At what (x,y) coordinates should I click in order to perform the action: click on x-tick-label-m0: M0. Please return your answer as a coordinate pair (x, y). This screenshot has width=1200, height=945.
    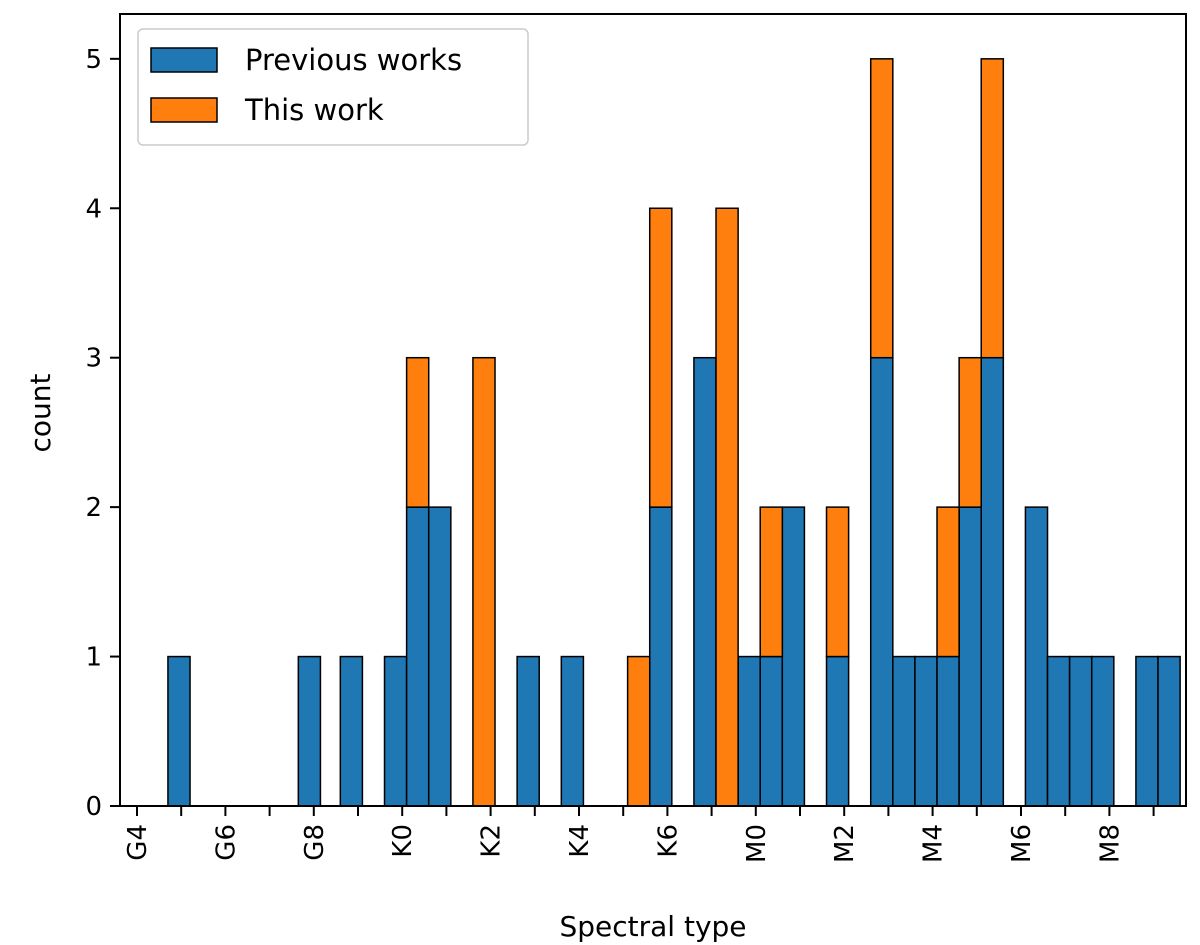
    Looking at the image, I should click on (757, 843).